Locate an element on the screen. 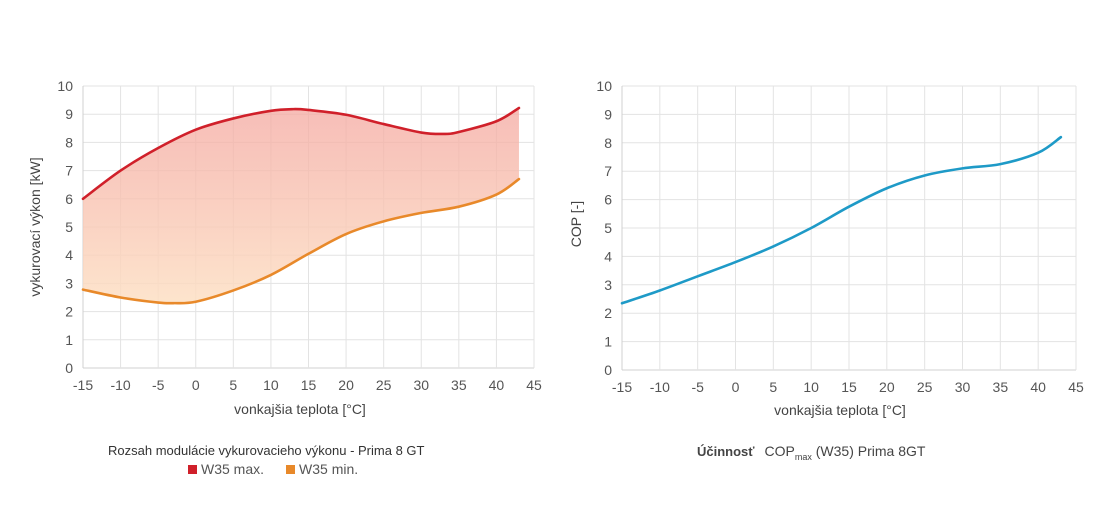  legend-label-w35-max: W35 max. is located at coordinates (233, 469).